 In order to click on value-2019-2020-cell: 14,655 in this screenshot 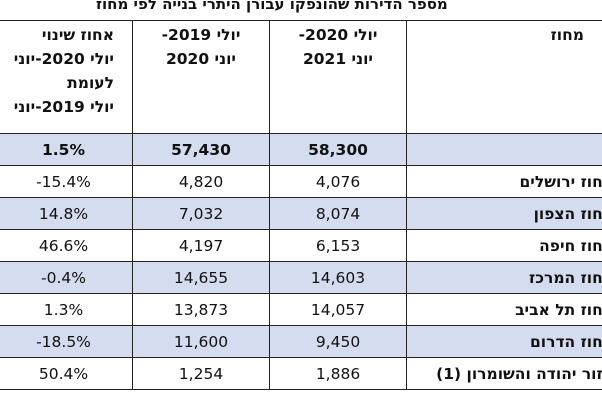, I will do `click(201, 277)`.